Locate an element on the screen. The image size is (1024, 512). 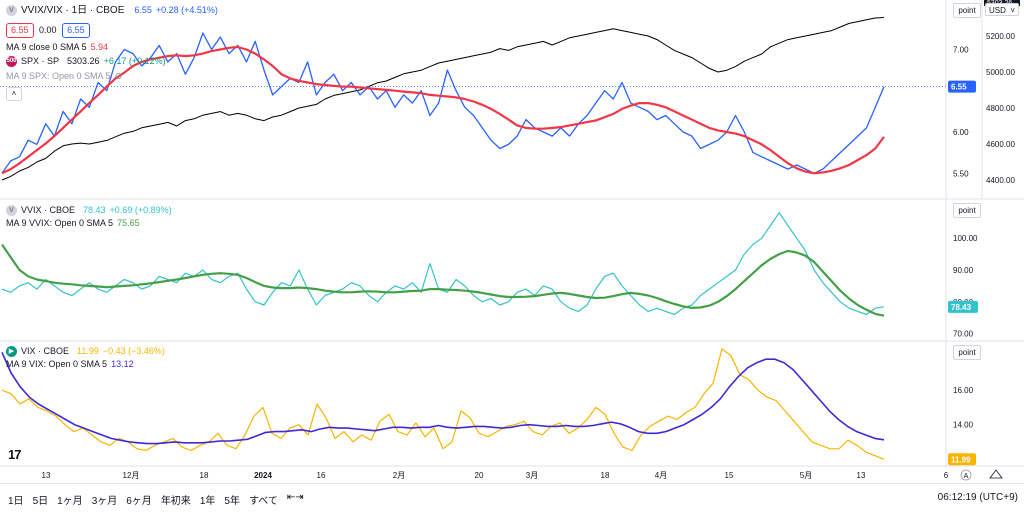
time-axis-label: 2024 is located at coordinates (263, 475).